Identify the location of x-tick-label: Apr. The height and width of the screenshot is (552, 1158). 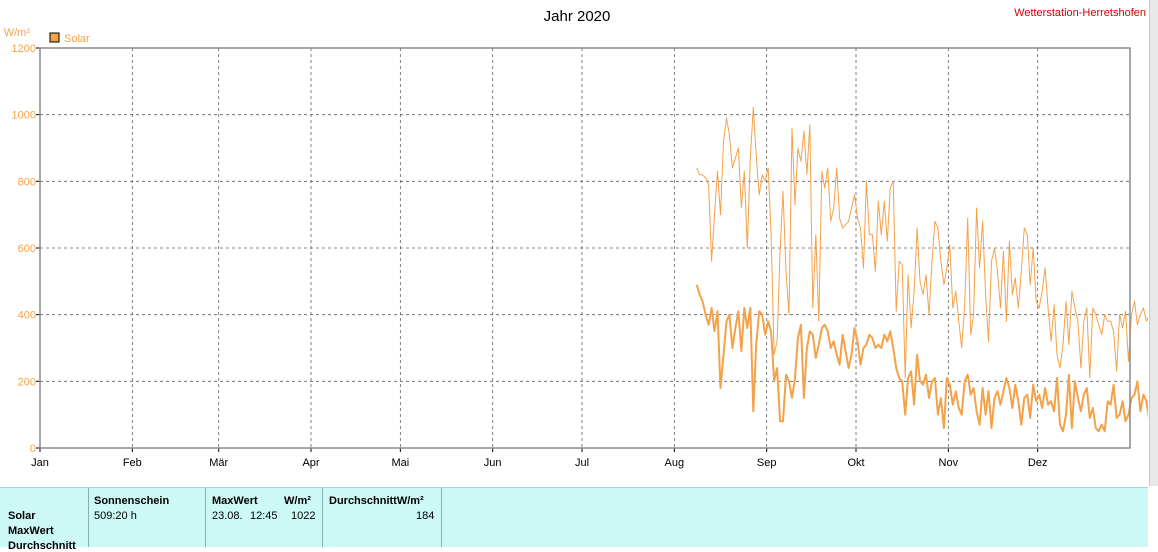
(310, 463).